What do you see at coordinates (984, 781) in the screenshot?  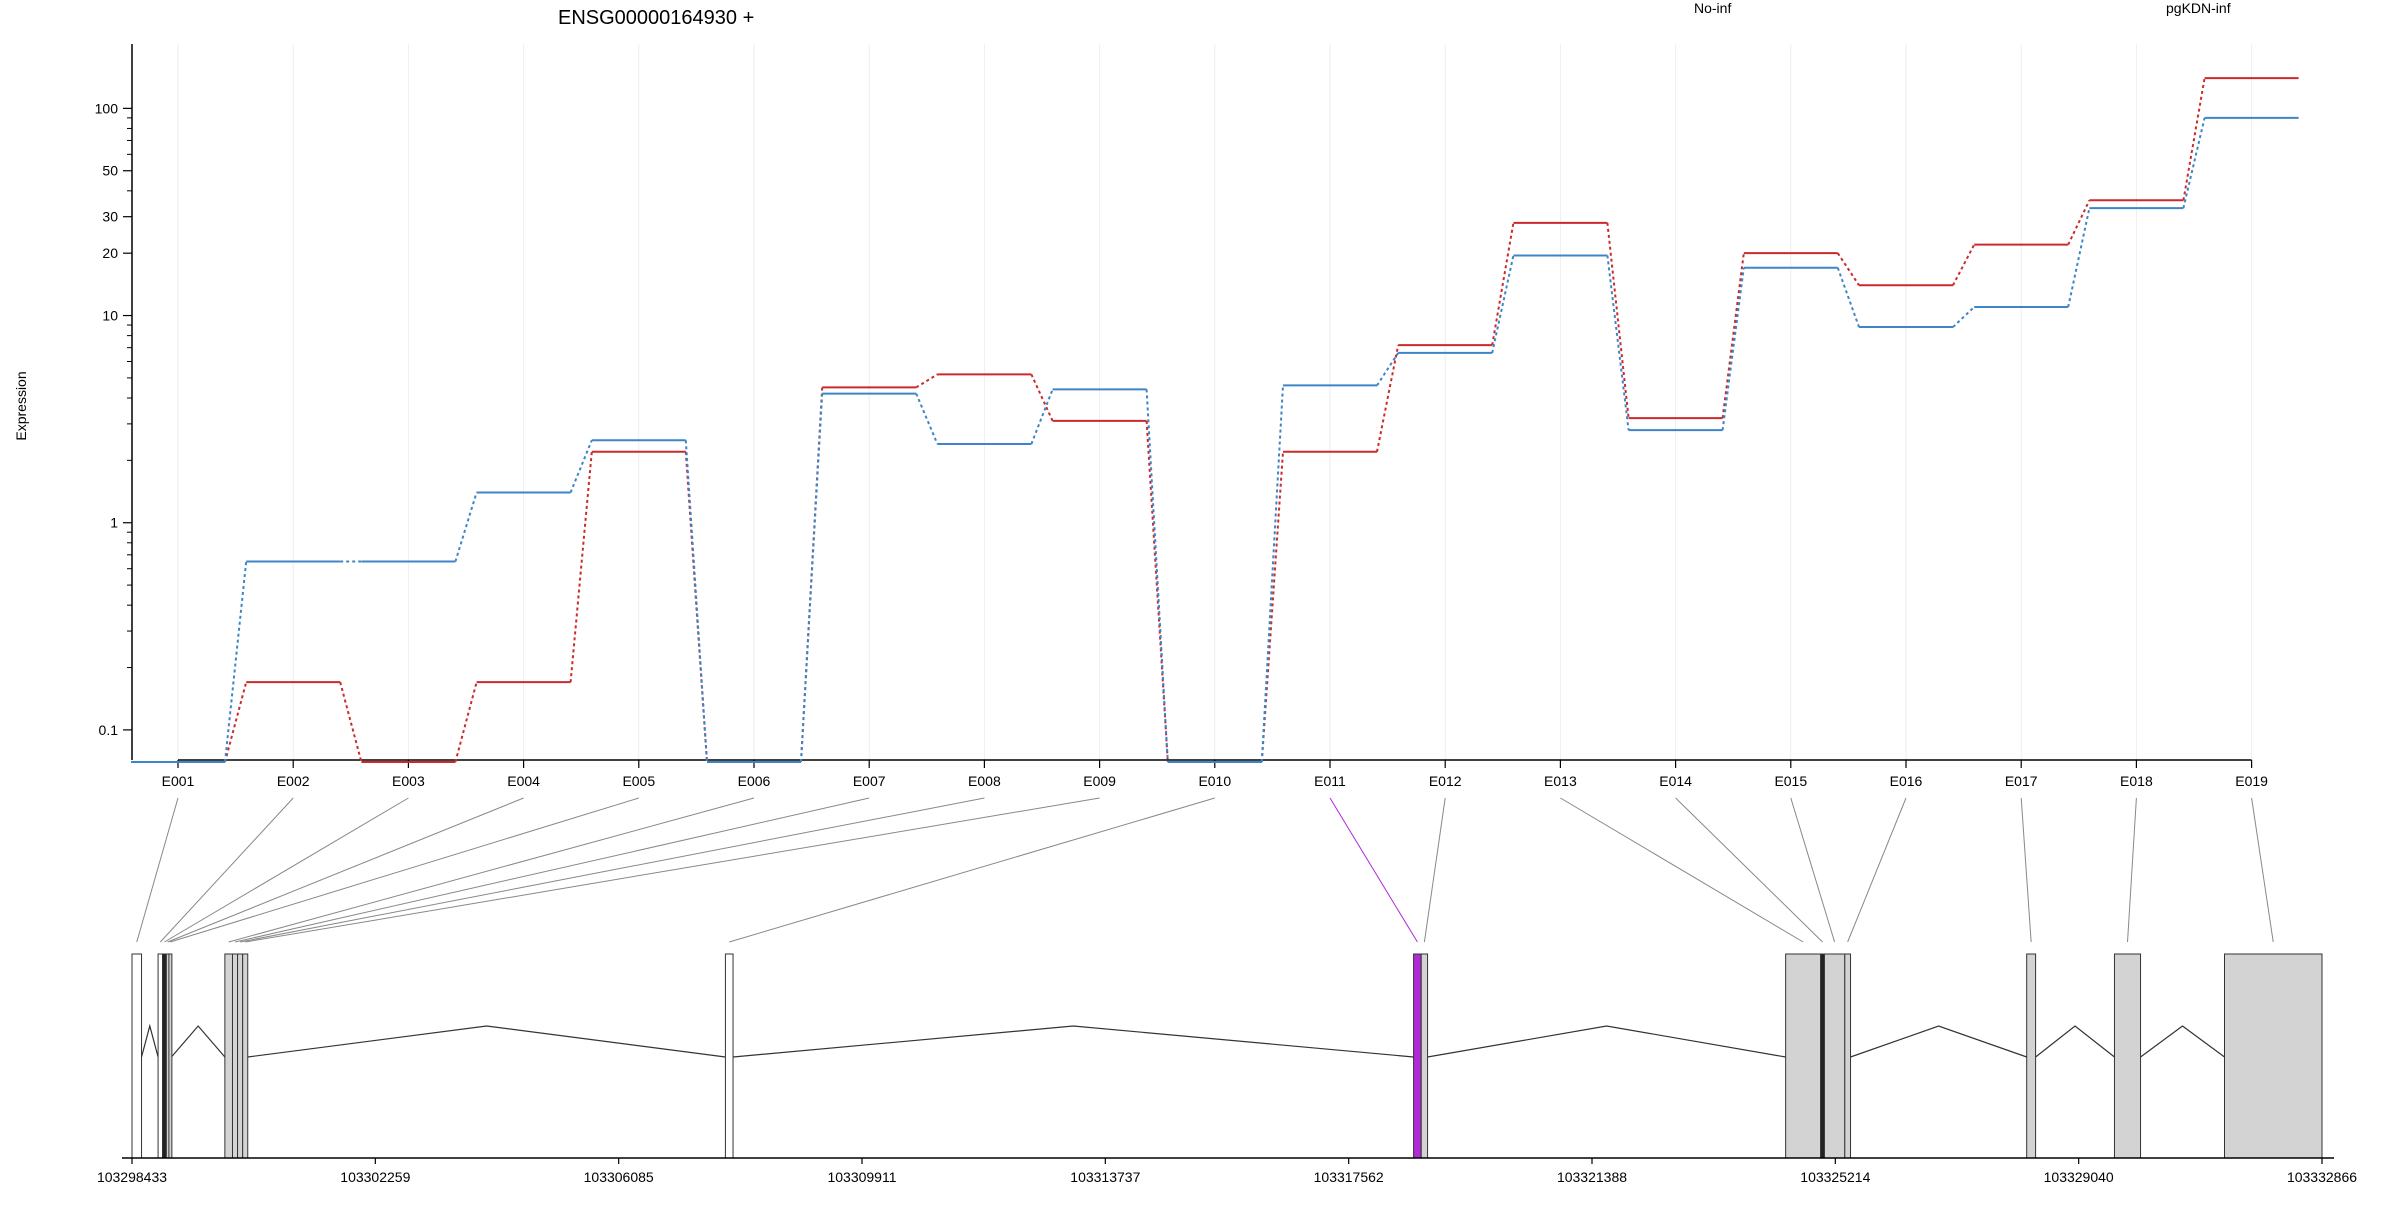 I see `x-tick-label-e008: E008` at bounding box center [984, 781].